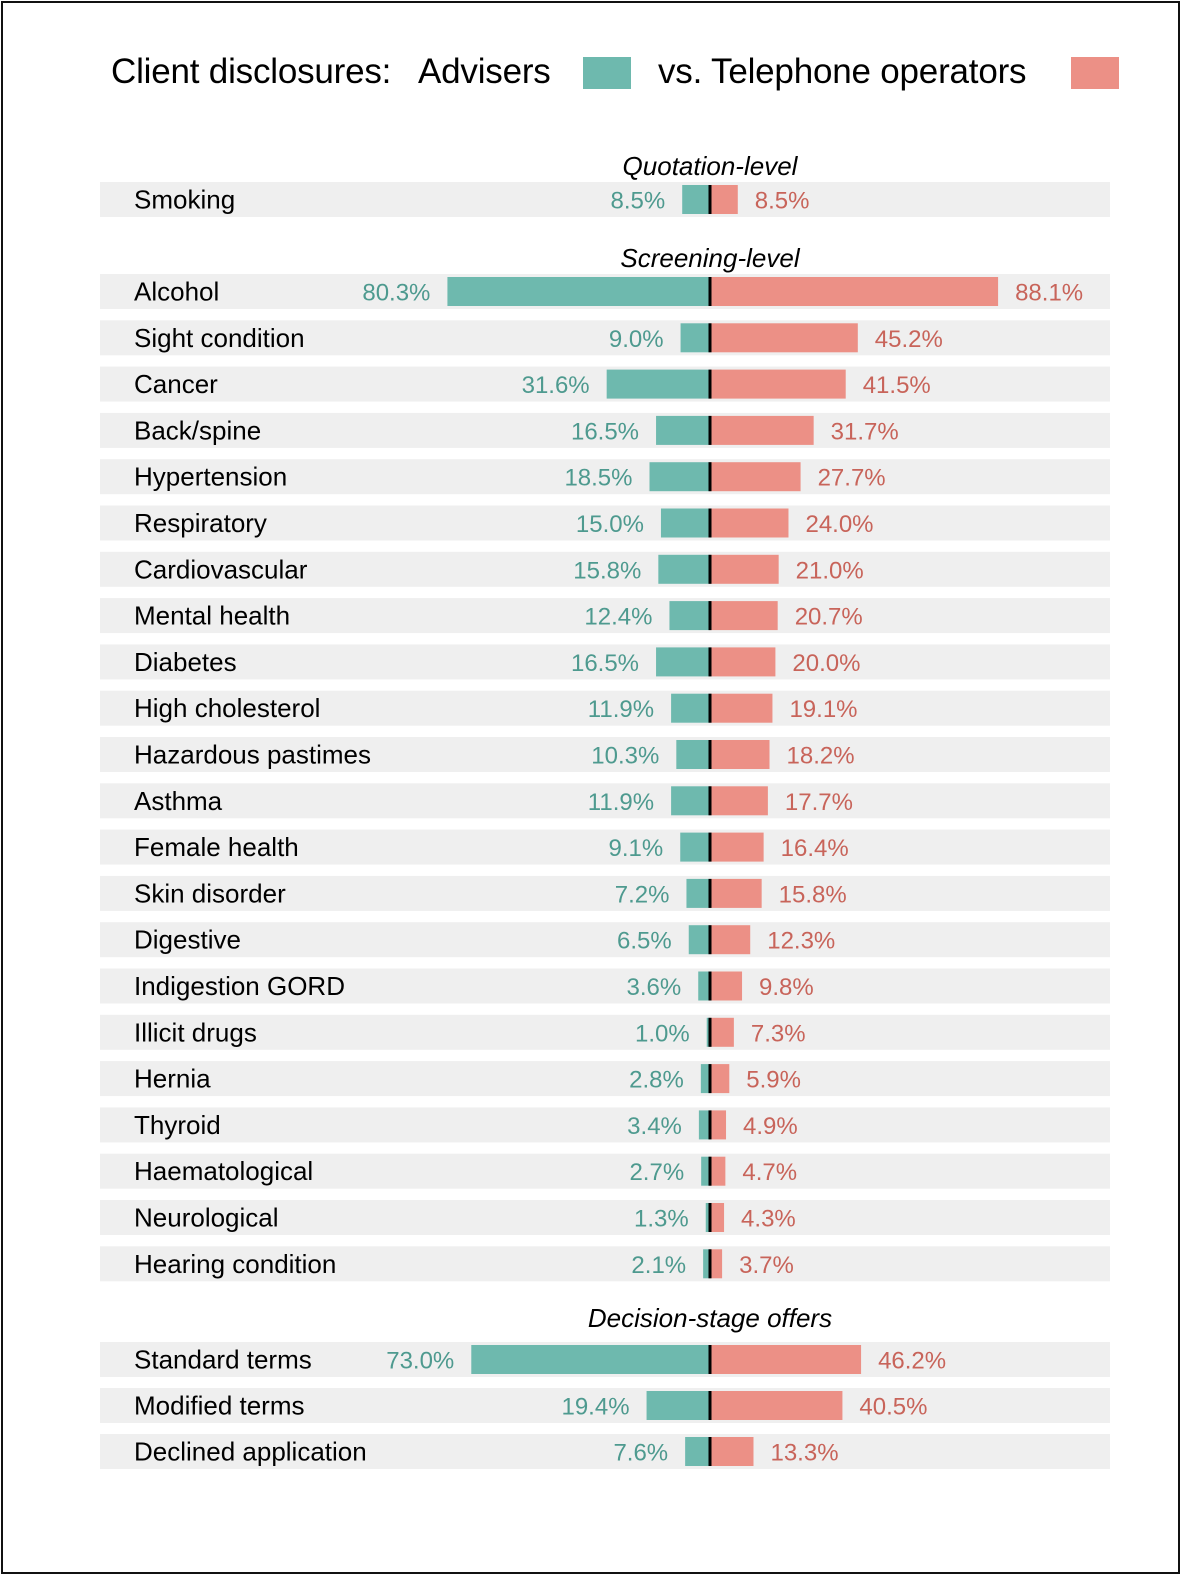 The height and width of the screenshot is (1578, 1184). What do you see at coordinates (770, 1126) in the screenshot?
I see `value-label-operators: 4.9%` at bounding box center [770, 1126].